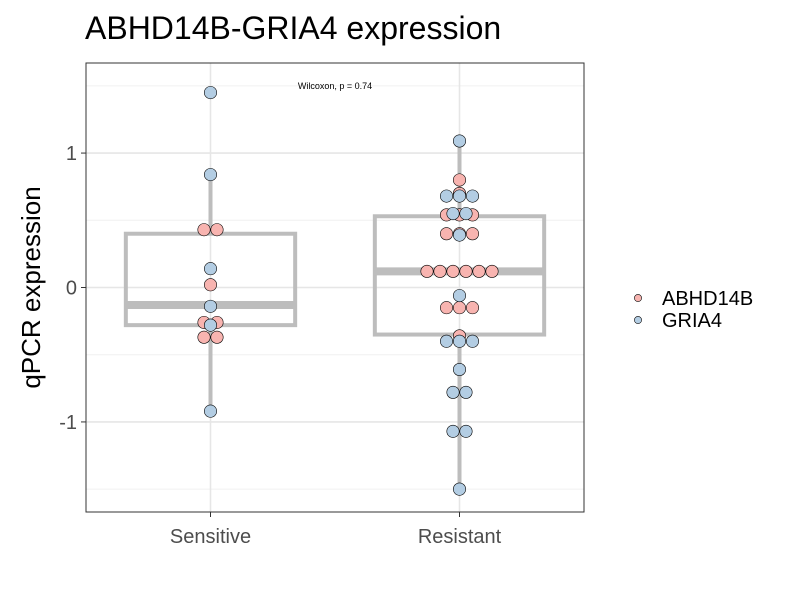 The image size is (800, 600). What do you see at coordinates (335, 86) in the screenshot?
I see `wilcoxon-annotation: Wilcoxon, p = 0.74` at bounding box center [335, 86].